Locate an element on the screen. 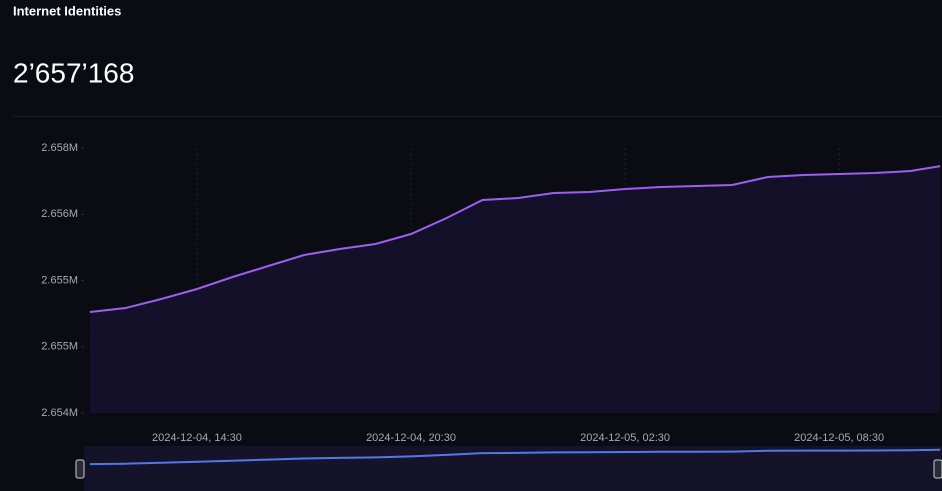 The image size is (942, 491). navigator-handle-right is located at coordinates (937, 469).